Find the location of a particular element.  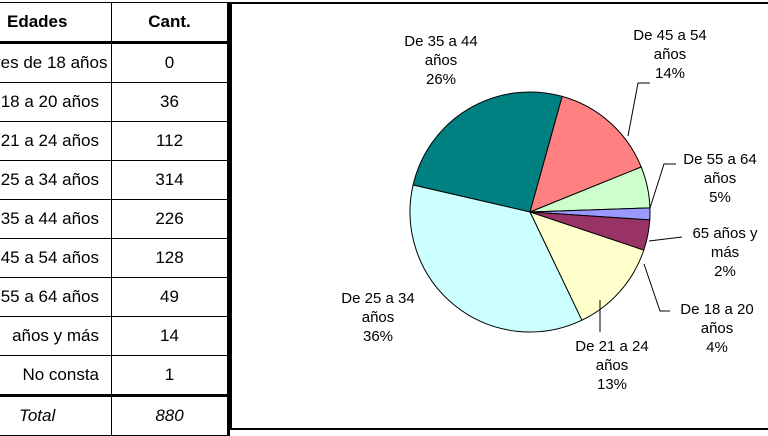

table-row: No consta 1 is located at coordinates (115, 375).